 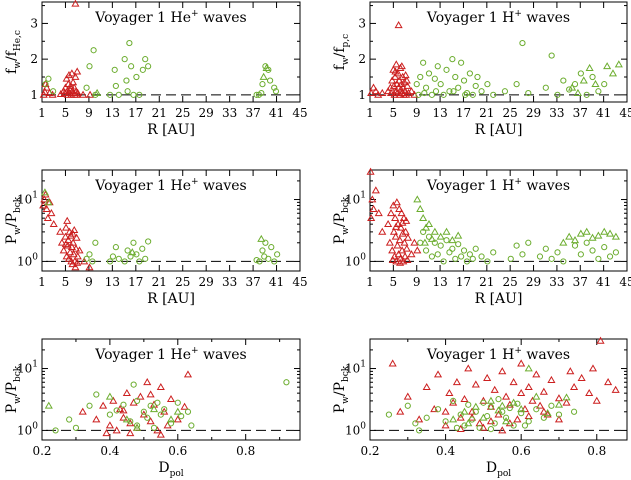 What do you see at coordinates (521, 451) in the screenshot?
I see `x-tick-label: 0.6` at bounding box center [521, 451].